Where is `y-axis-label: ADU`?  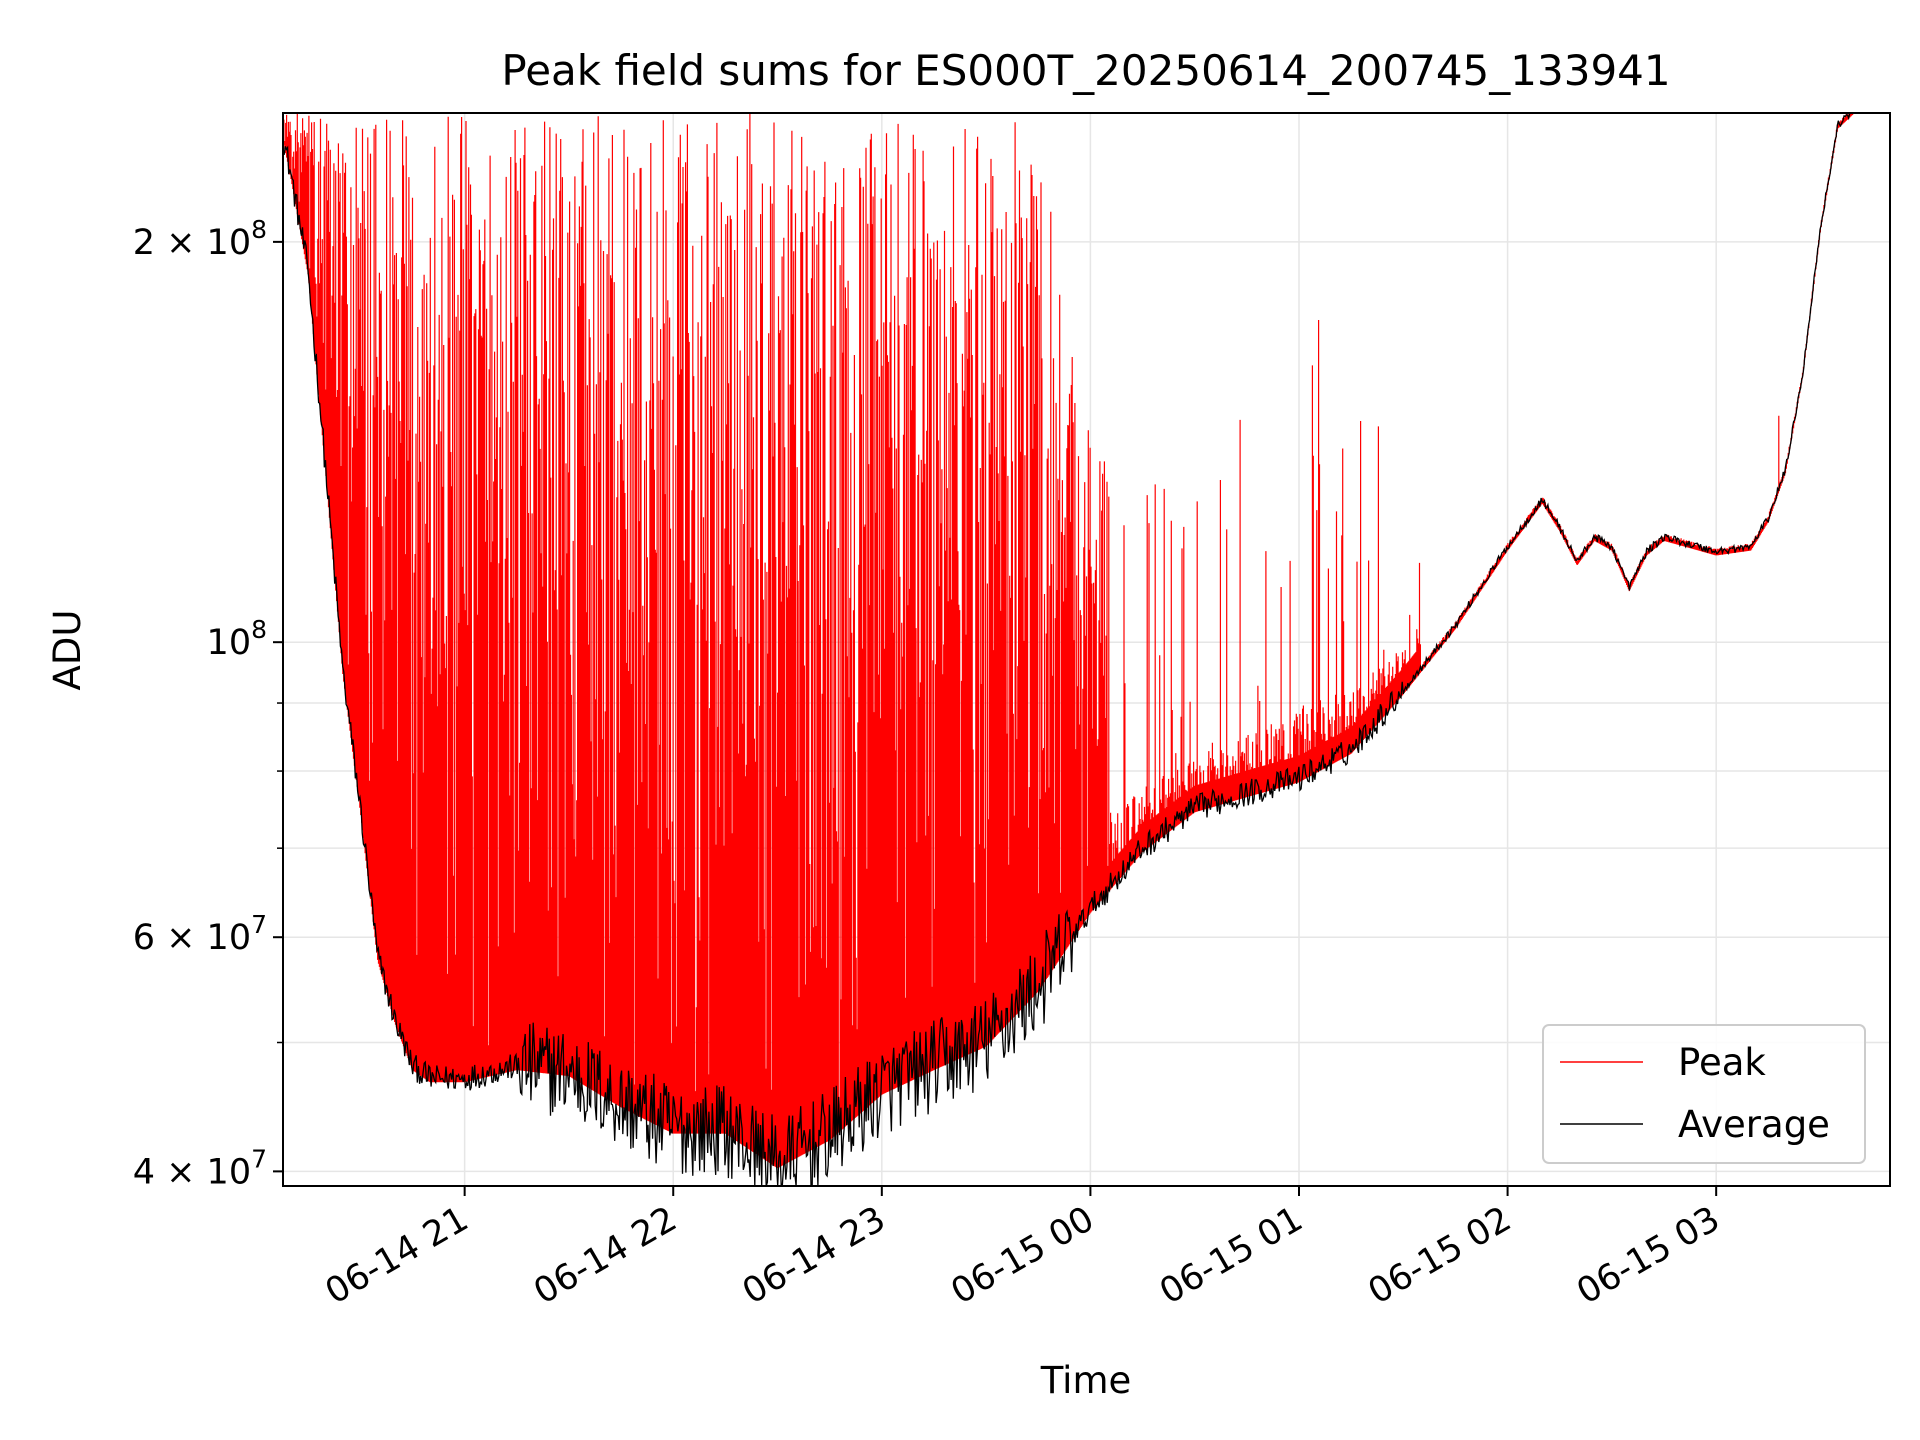 y-axis-label: ADU is located at coordinates (67, 650).